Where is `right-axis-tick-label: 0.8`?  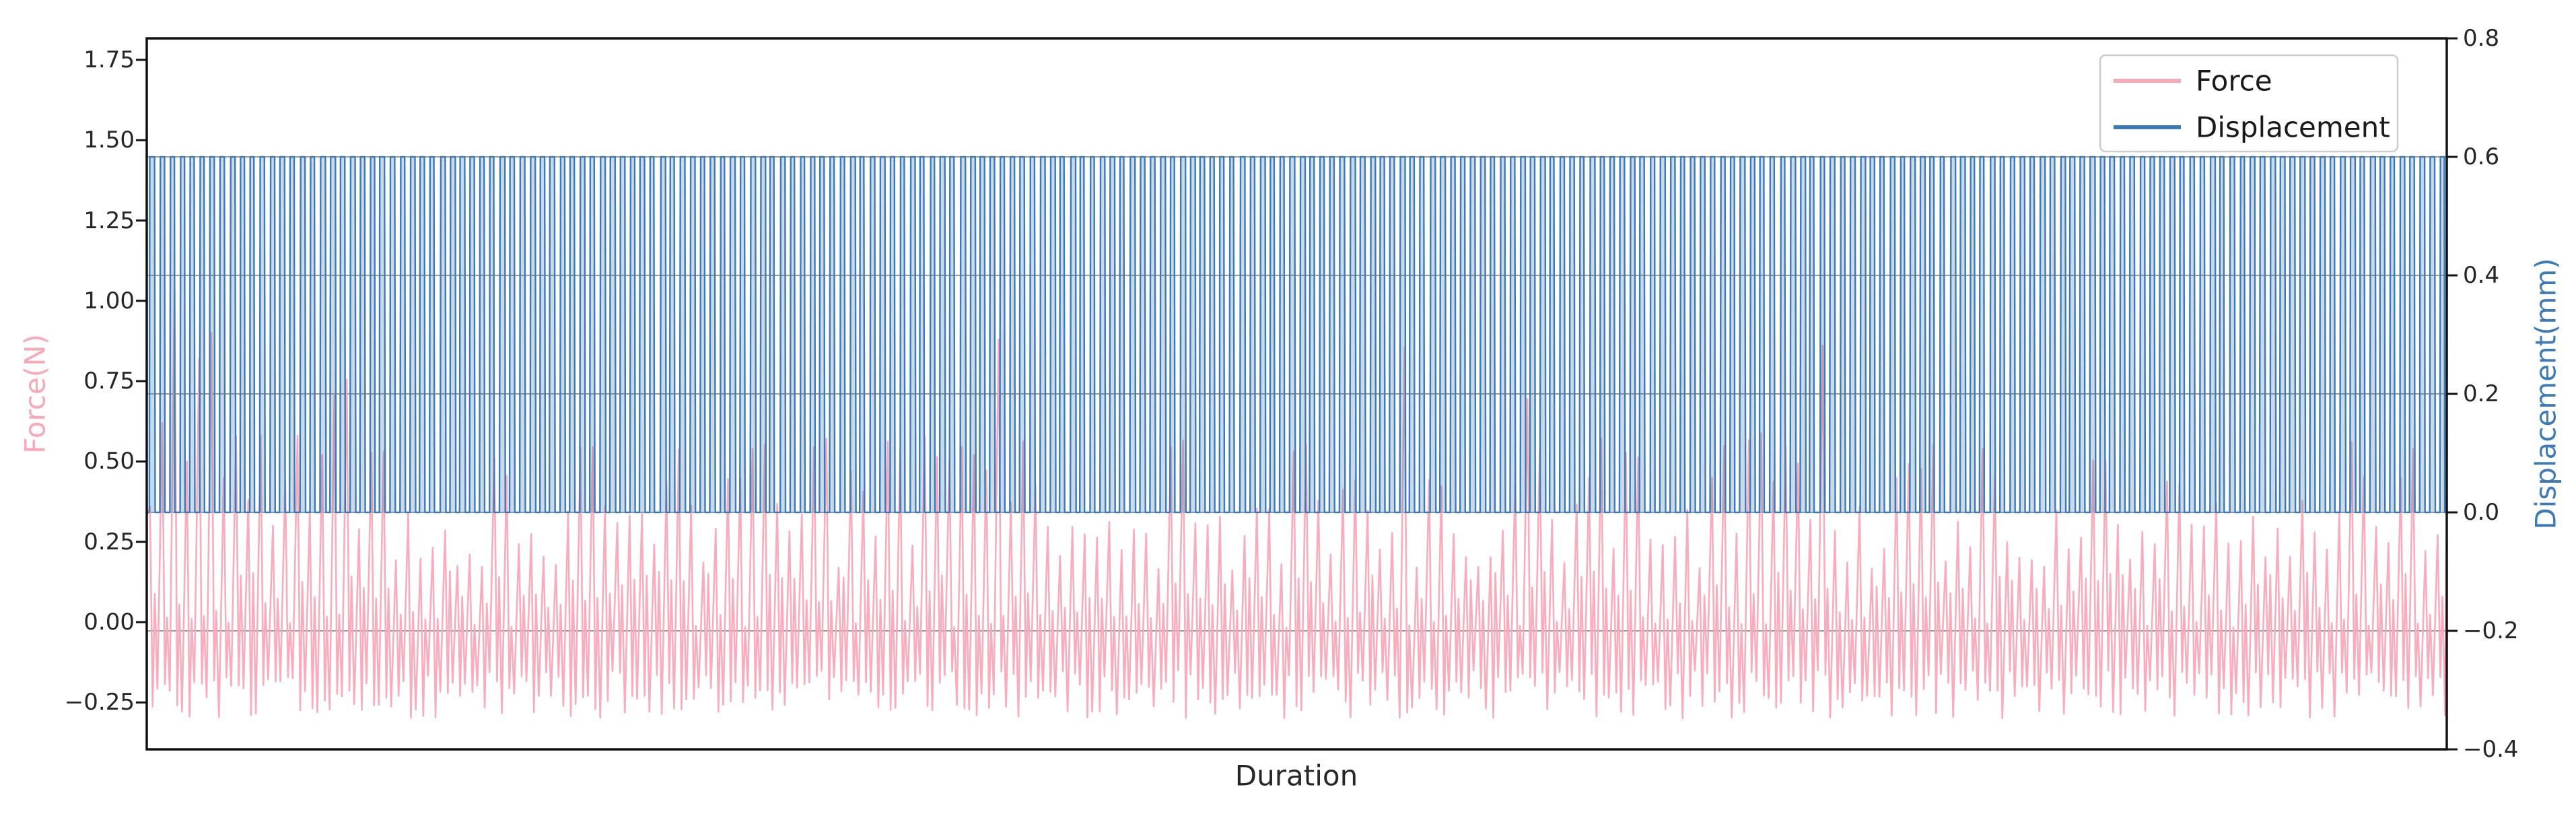
right-axis-tick-label: 0.8 is located at coordinates (2481, 38).